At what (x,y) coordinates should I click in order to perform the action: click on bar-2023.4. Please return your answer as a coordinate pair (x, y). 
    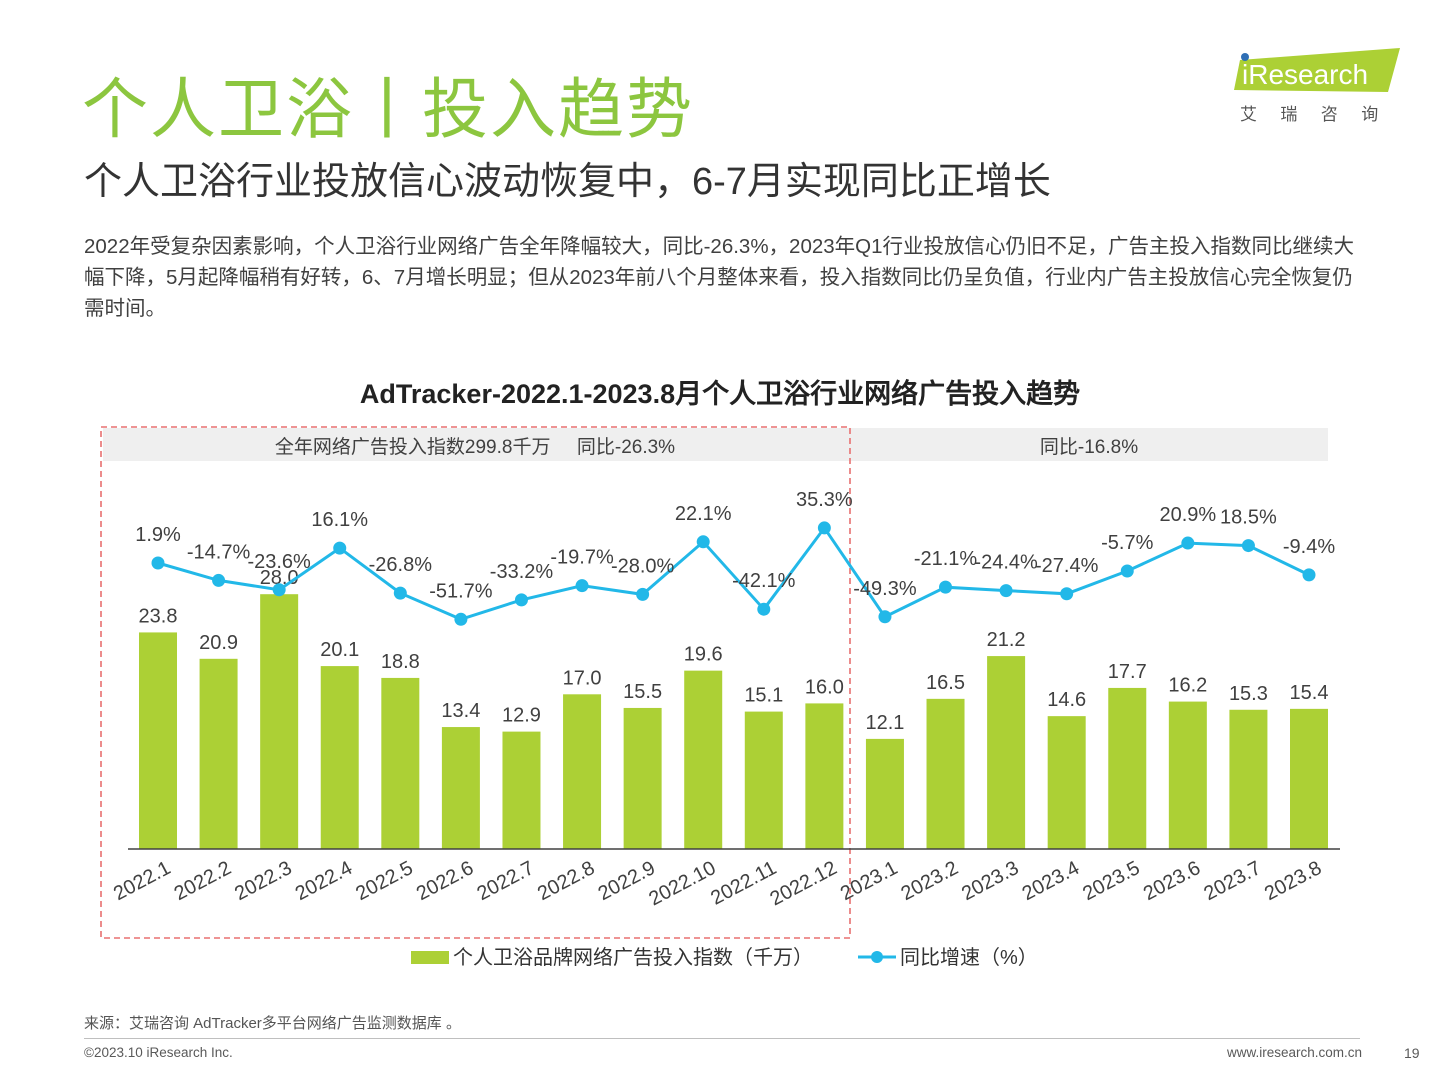
    Looking at the image, I should click on (1066, 782).